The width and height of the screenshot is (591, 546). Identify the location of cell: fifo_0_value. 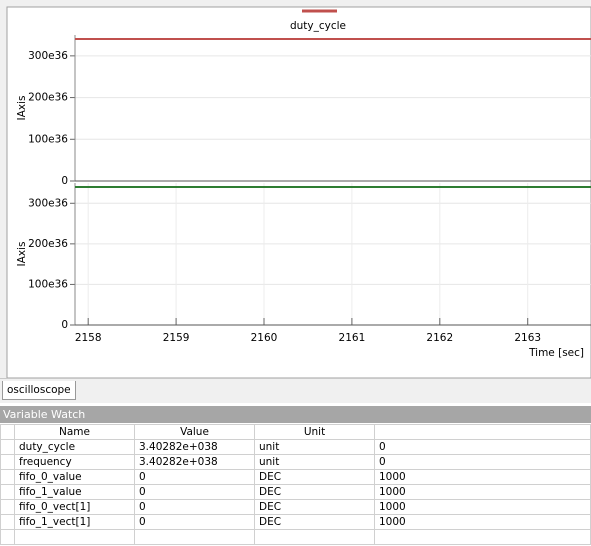
(74, 477).